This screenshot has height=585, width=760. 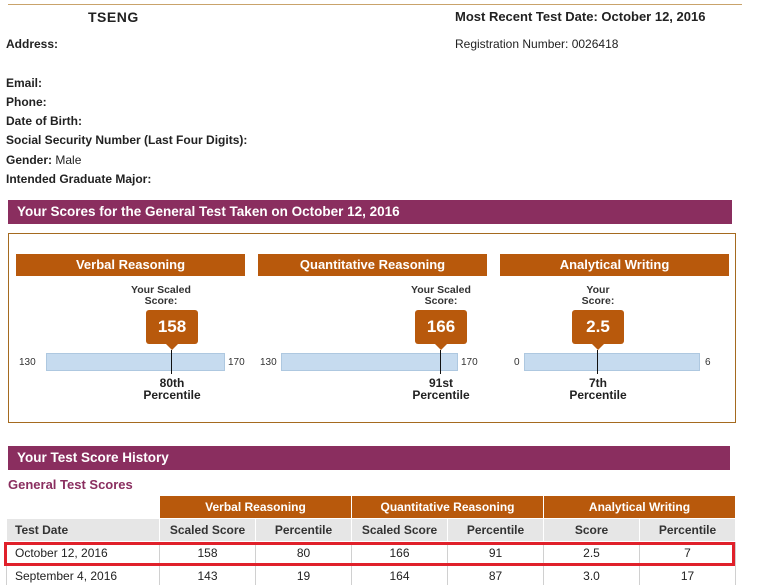 What do you see at coordinates (517, 362) in the screenshot?
I see `writing-min: 0` at bounding box center [517, 362].